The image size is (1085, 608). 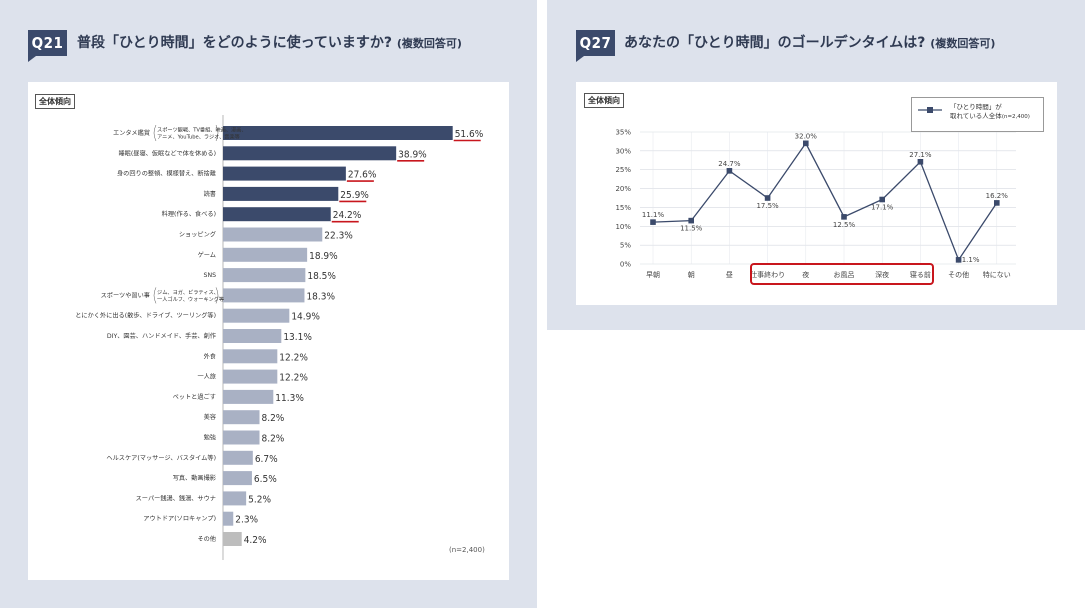 I want to click on y-tick-label: 20%, so click(x=623, y=189).